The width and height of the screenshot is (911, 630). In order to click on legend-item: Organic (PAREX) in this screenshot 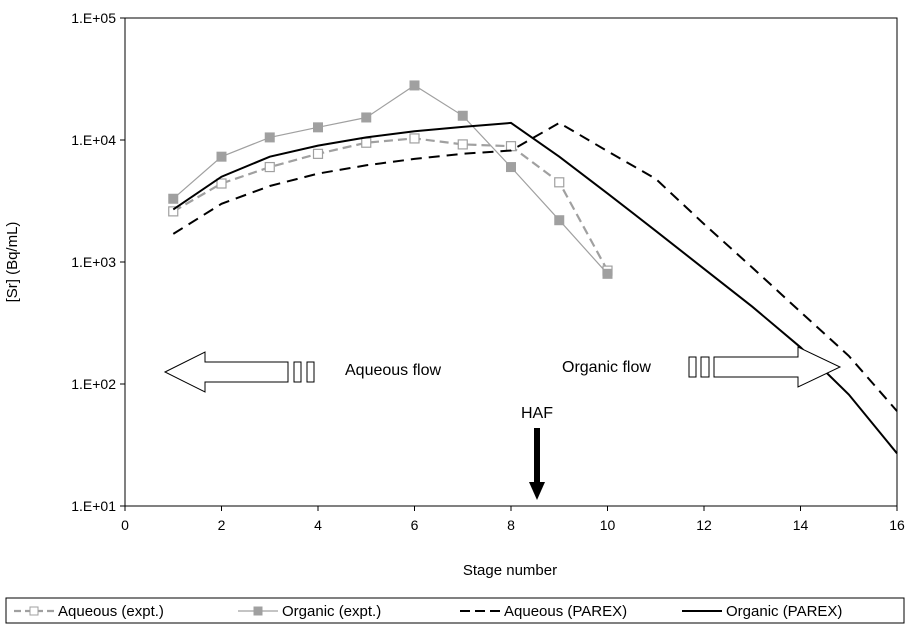, I will do `click(762, 611)`.